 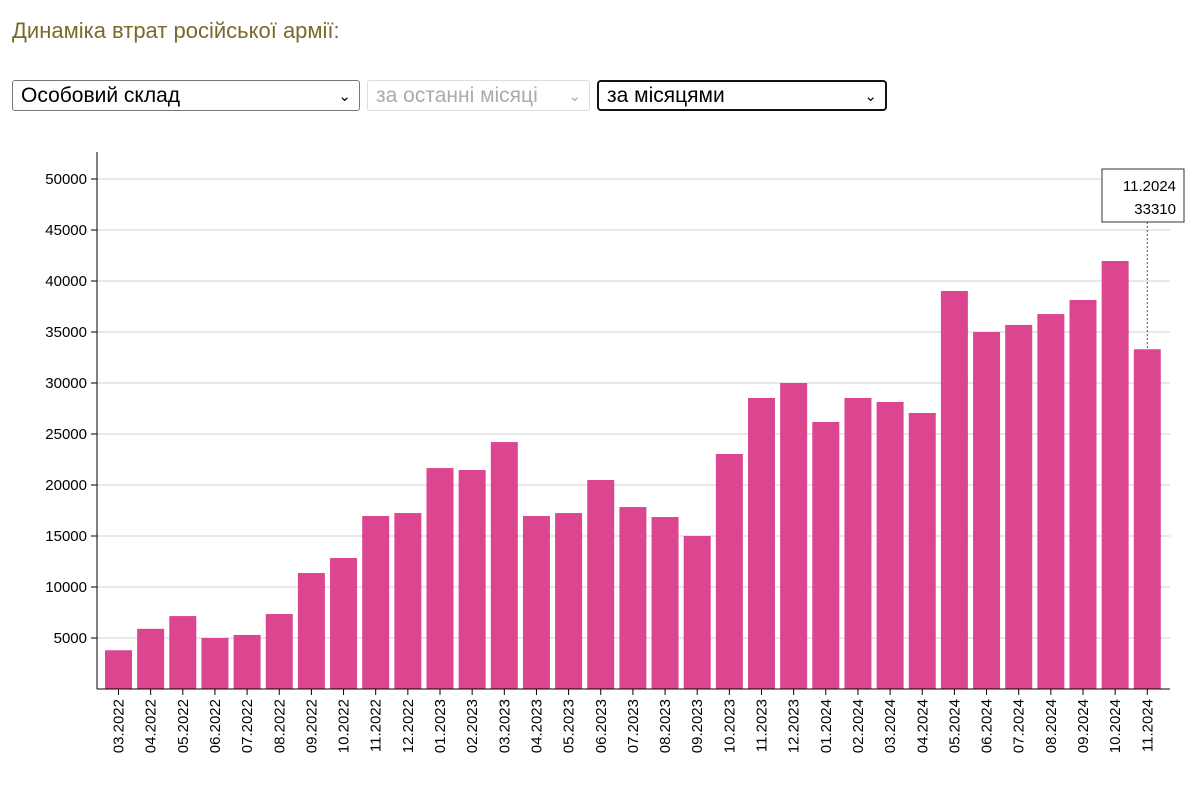 What do you see at coordinates (183, 726) in the screenshot?
I see `x-tick-label: 05.2022` at bounding box center [183, 726].